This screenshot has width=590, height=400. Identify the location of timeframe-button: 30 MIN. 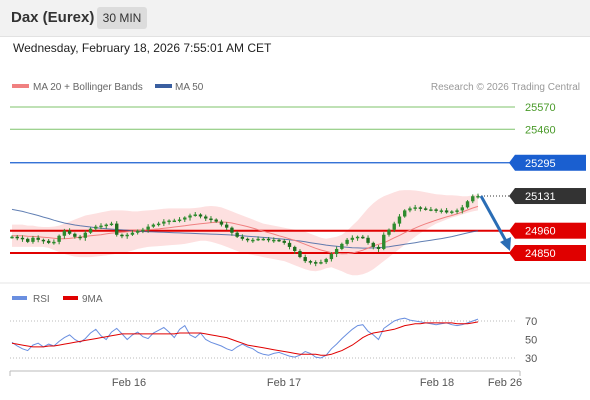
(122, 18).